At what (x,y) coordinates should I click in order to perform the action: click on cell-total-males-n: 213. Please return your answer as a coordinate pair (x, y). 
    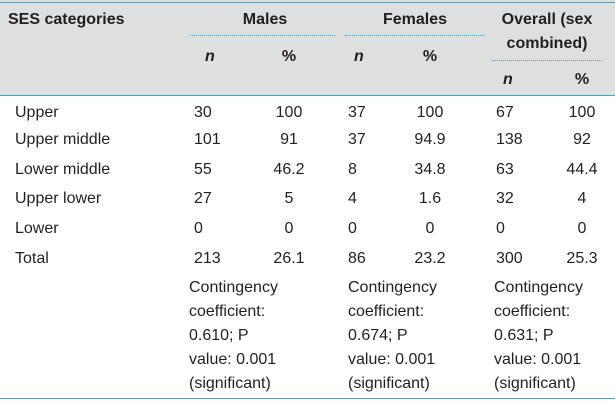
    Looking at the image, I should click on (207, 258).